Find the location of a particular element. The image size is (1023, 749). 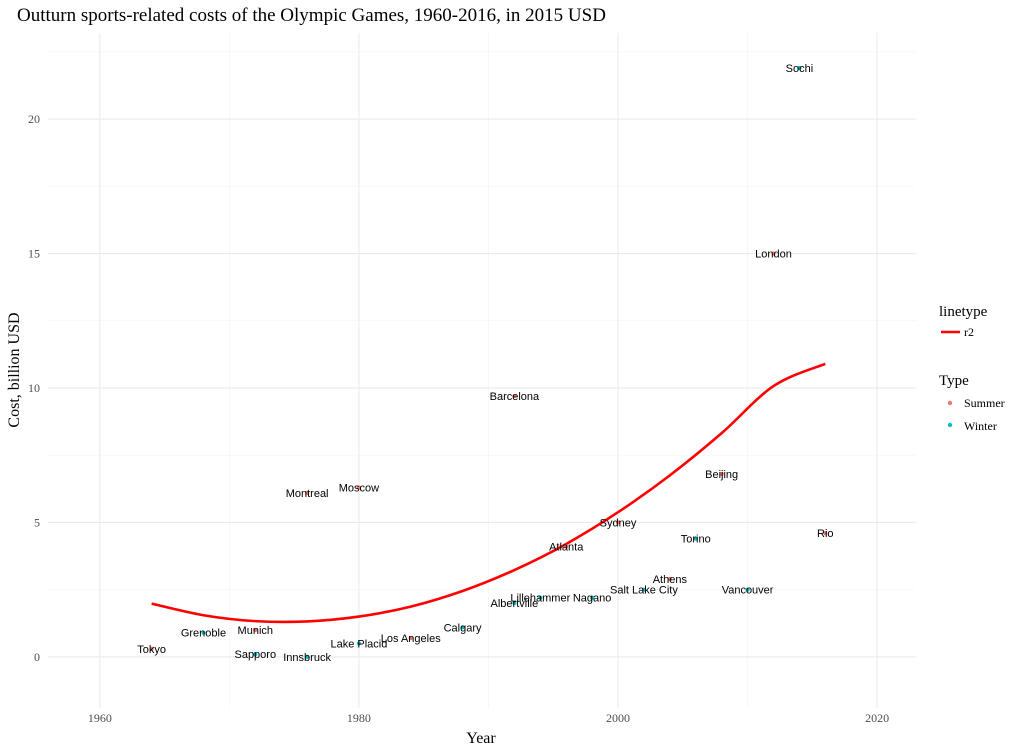

point-label: Rio is located at coordinates (825, 534).